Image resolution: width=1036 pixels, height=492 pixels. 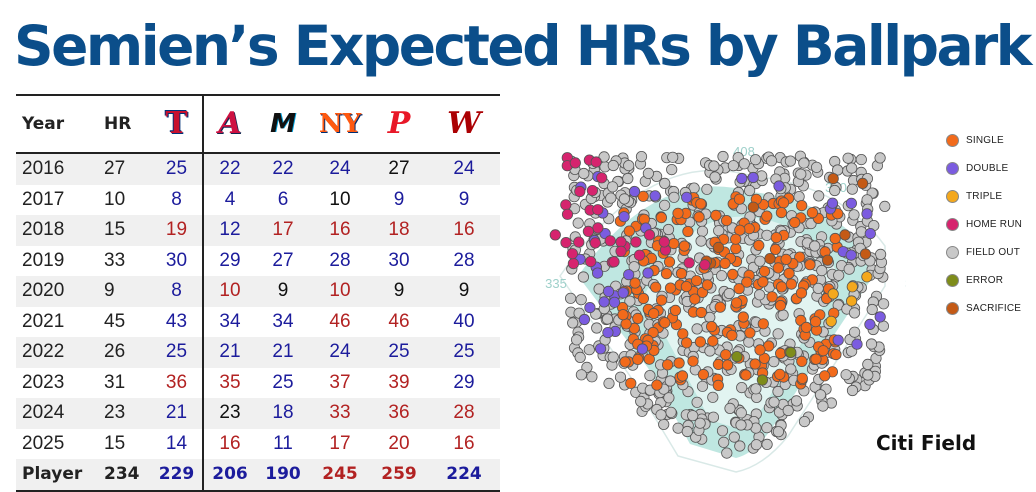 I want to click on xhr-cell-nym: 17, so click(x=340, y=443).